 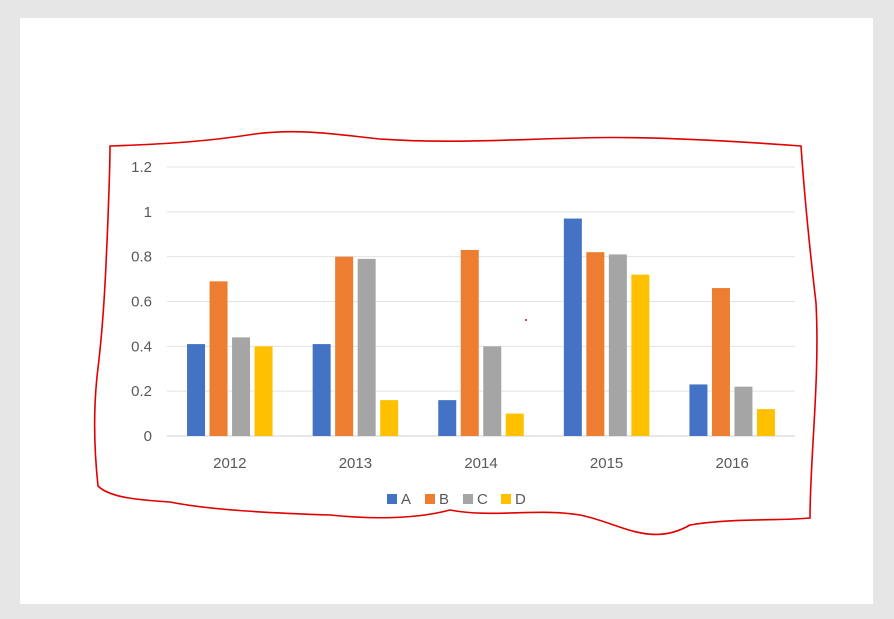 I want to click on bar-c-2012, so click(x=241, y=386).